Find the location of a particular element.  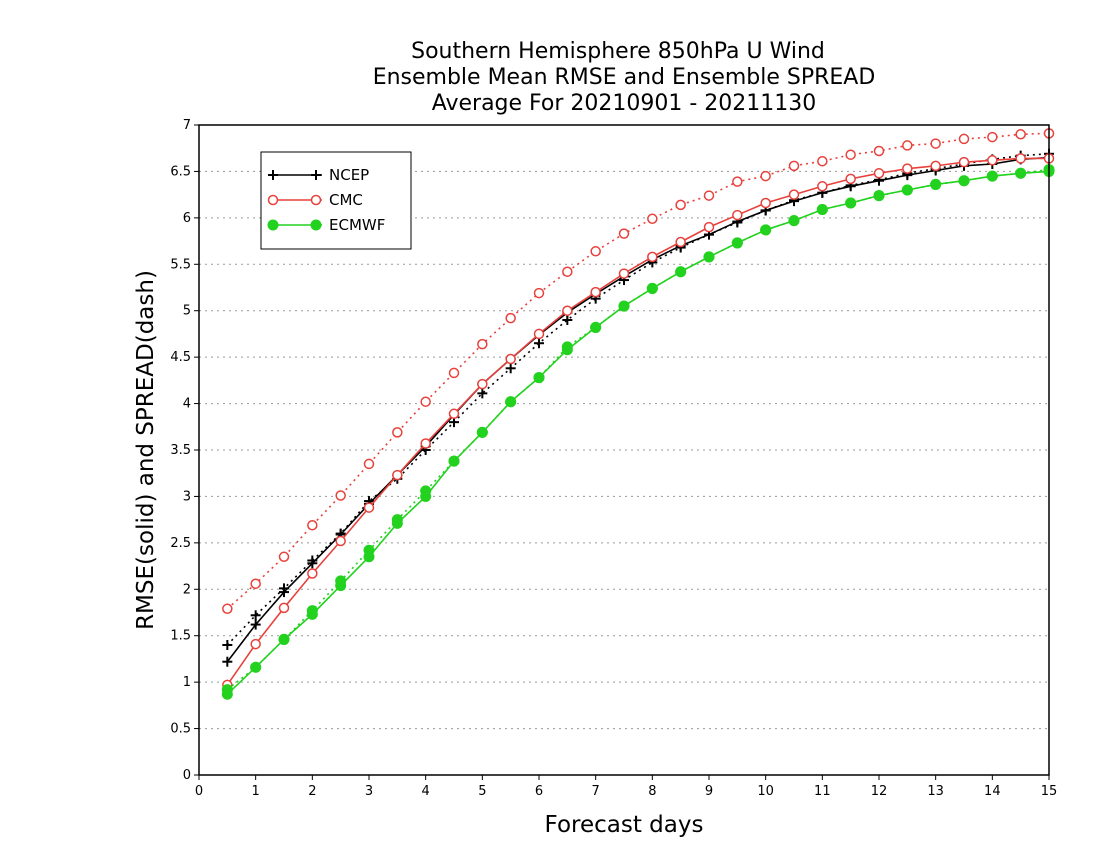

x-tick-label: 7 is located at coordinates (596, 791).